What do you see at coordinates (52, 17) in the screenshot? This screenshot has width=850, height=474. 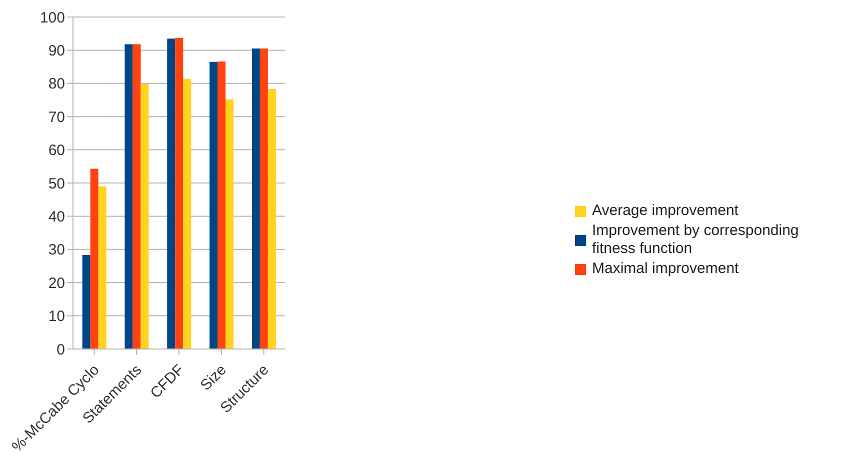 I see `y-tick-label: 100` at bounding box center [52, 17].